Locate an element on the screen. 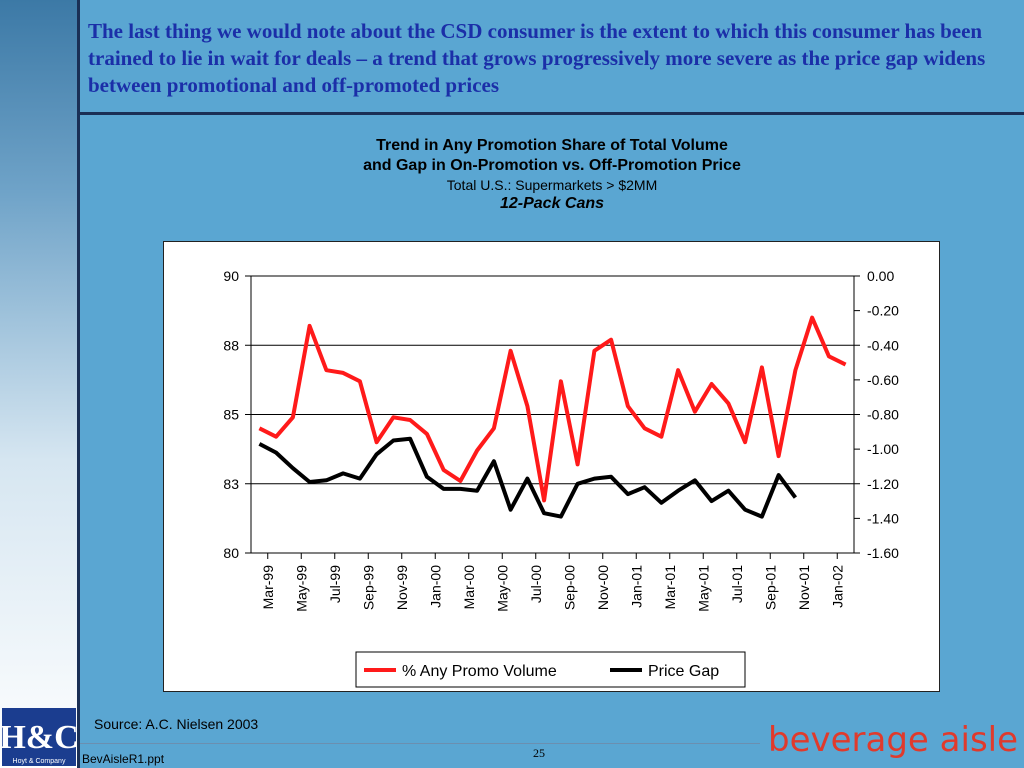 Image resolution: width=1024 pixels, height=768 pixels. x-axis-label: Mar-99 is located at coordinates (268, 587).